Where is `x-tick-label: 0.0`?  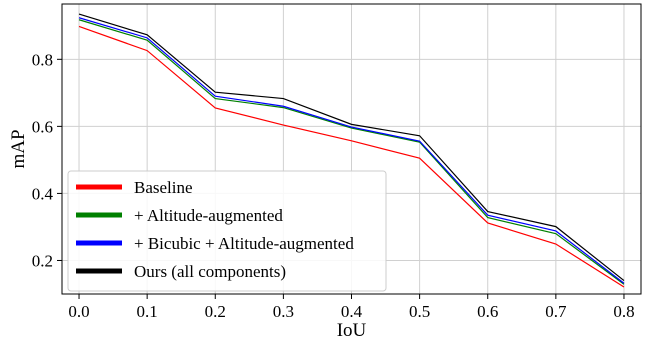 x-tick-label: 0.0 is located at coordinates (78, 311).